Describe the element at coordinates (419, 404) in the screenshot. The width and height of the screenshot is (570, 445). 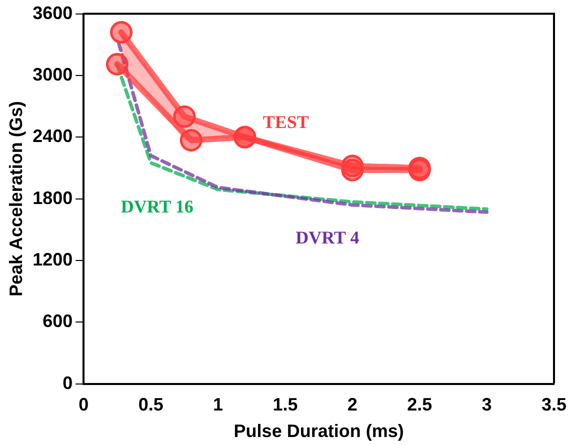
I see `x-tick-label: 2.5` at that location.